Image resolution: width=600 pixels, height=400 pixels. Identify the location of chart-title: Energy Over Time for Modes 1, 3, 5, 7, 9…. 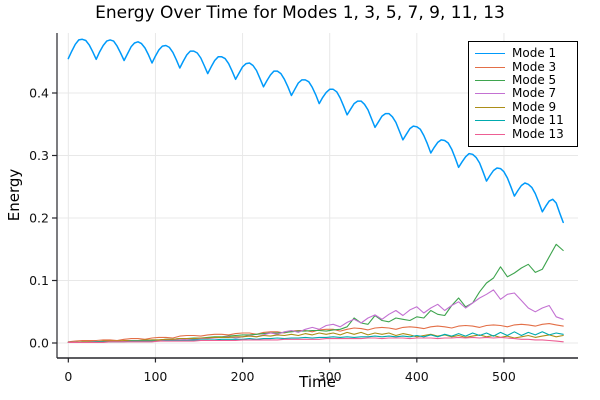
(300, 13).